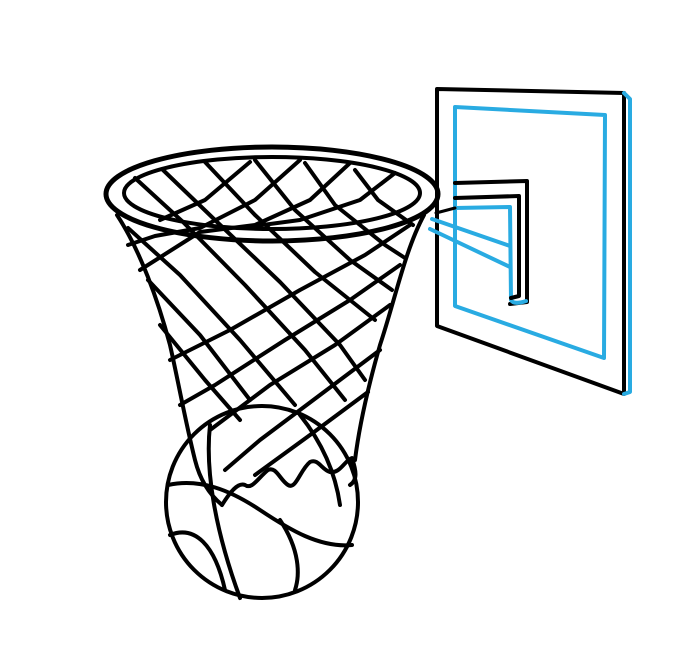  Describe the element at coordinates (289, 555) in the screenshot. I see `ball-seam-right-curve` at that location.